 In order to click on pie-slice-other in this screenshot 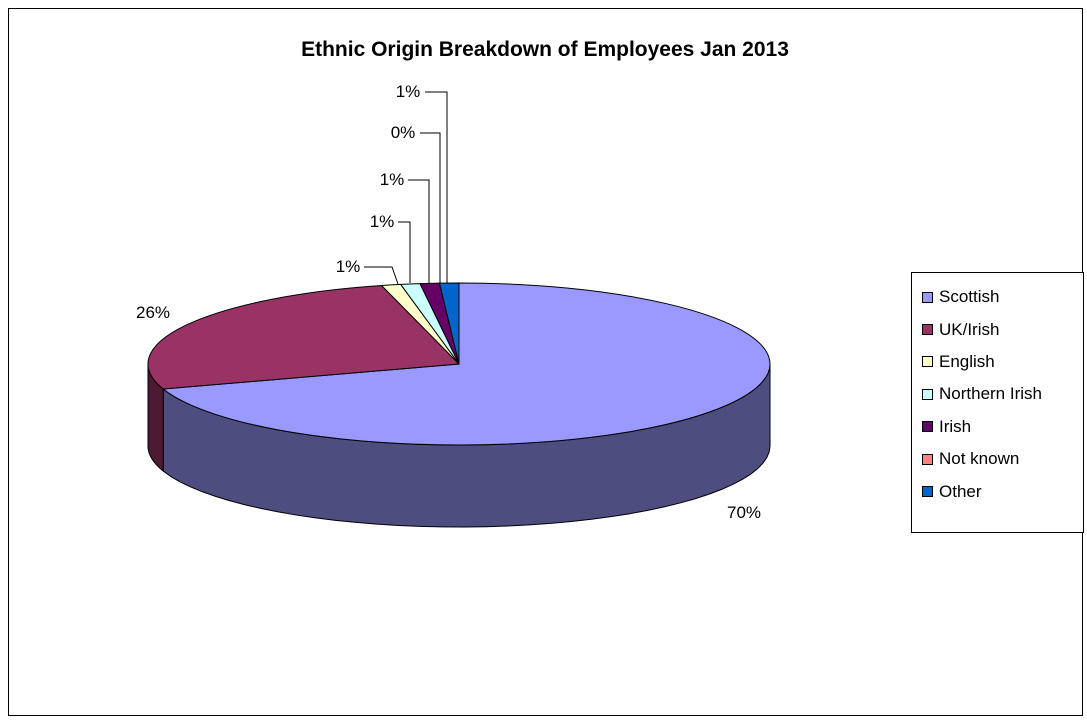, I will do `click(449, 323)`.